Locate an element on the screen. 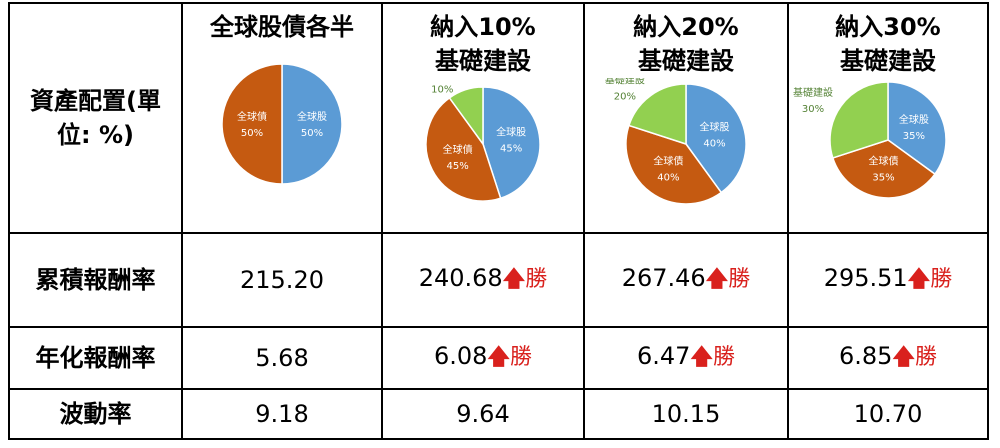  value-cell: 6.08🡅勝 is located at coordinates (483, 358).